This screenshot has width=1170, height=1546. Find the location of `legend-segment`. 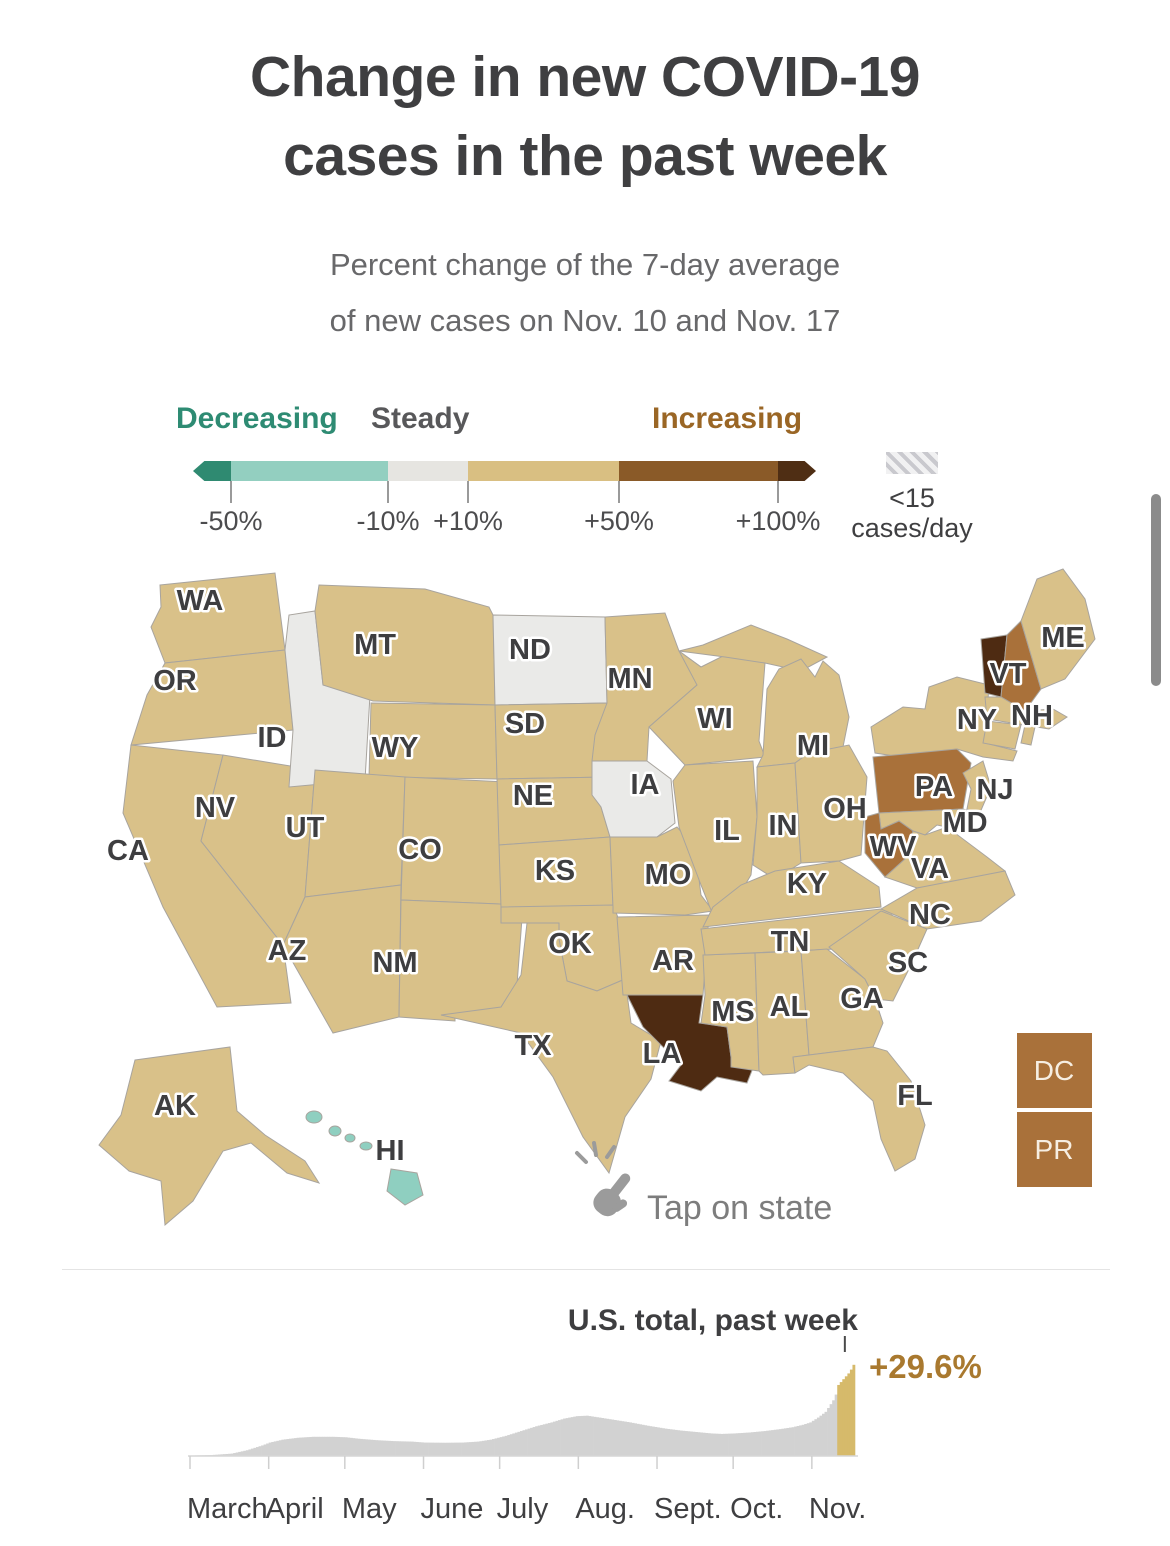

legend-segment is located at coordinates (543, 471).